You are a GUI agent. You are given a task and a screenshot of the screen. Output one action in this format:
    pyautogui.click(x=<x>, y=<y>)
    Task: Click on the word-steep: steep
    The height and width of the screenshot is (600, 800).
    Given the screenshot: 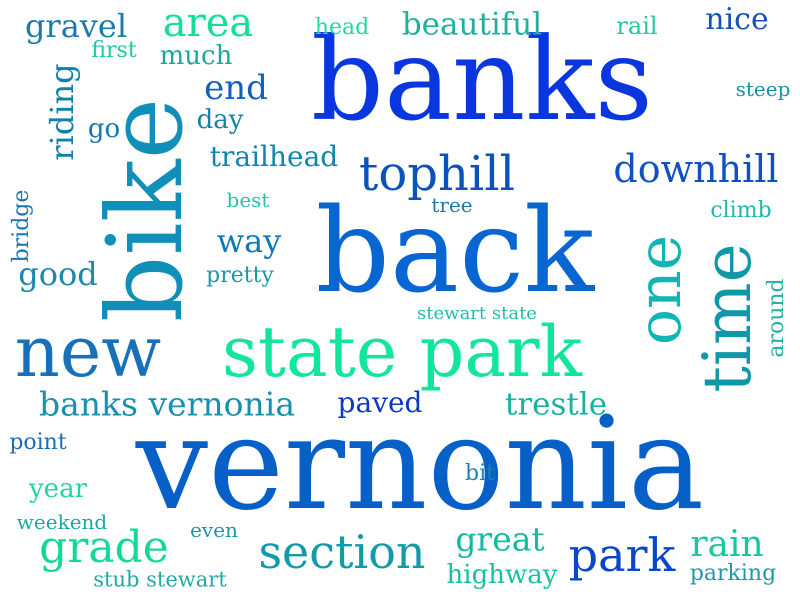 What is the action you would take?
    pyautogui.click(x=763, y=89)
    